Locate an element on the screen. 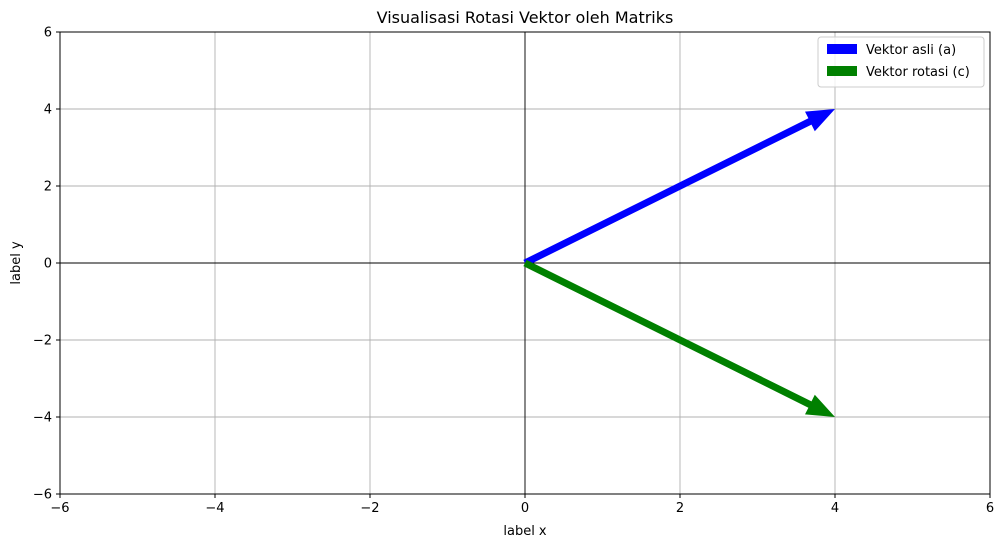 The image size is (1004, 547). y-tick-label: −4 is located at coordinates (42, 418).